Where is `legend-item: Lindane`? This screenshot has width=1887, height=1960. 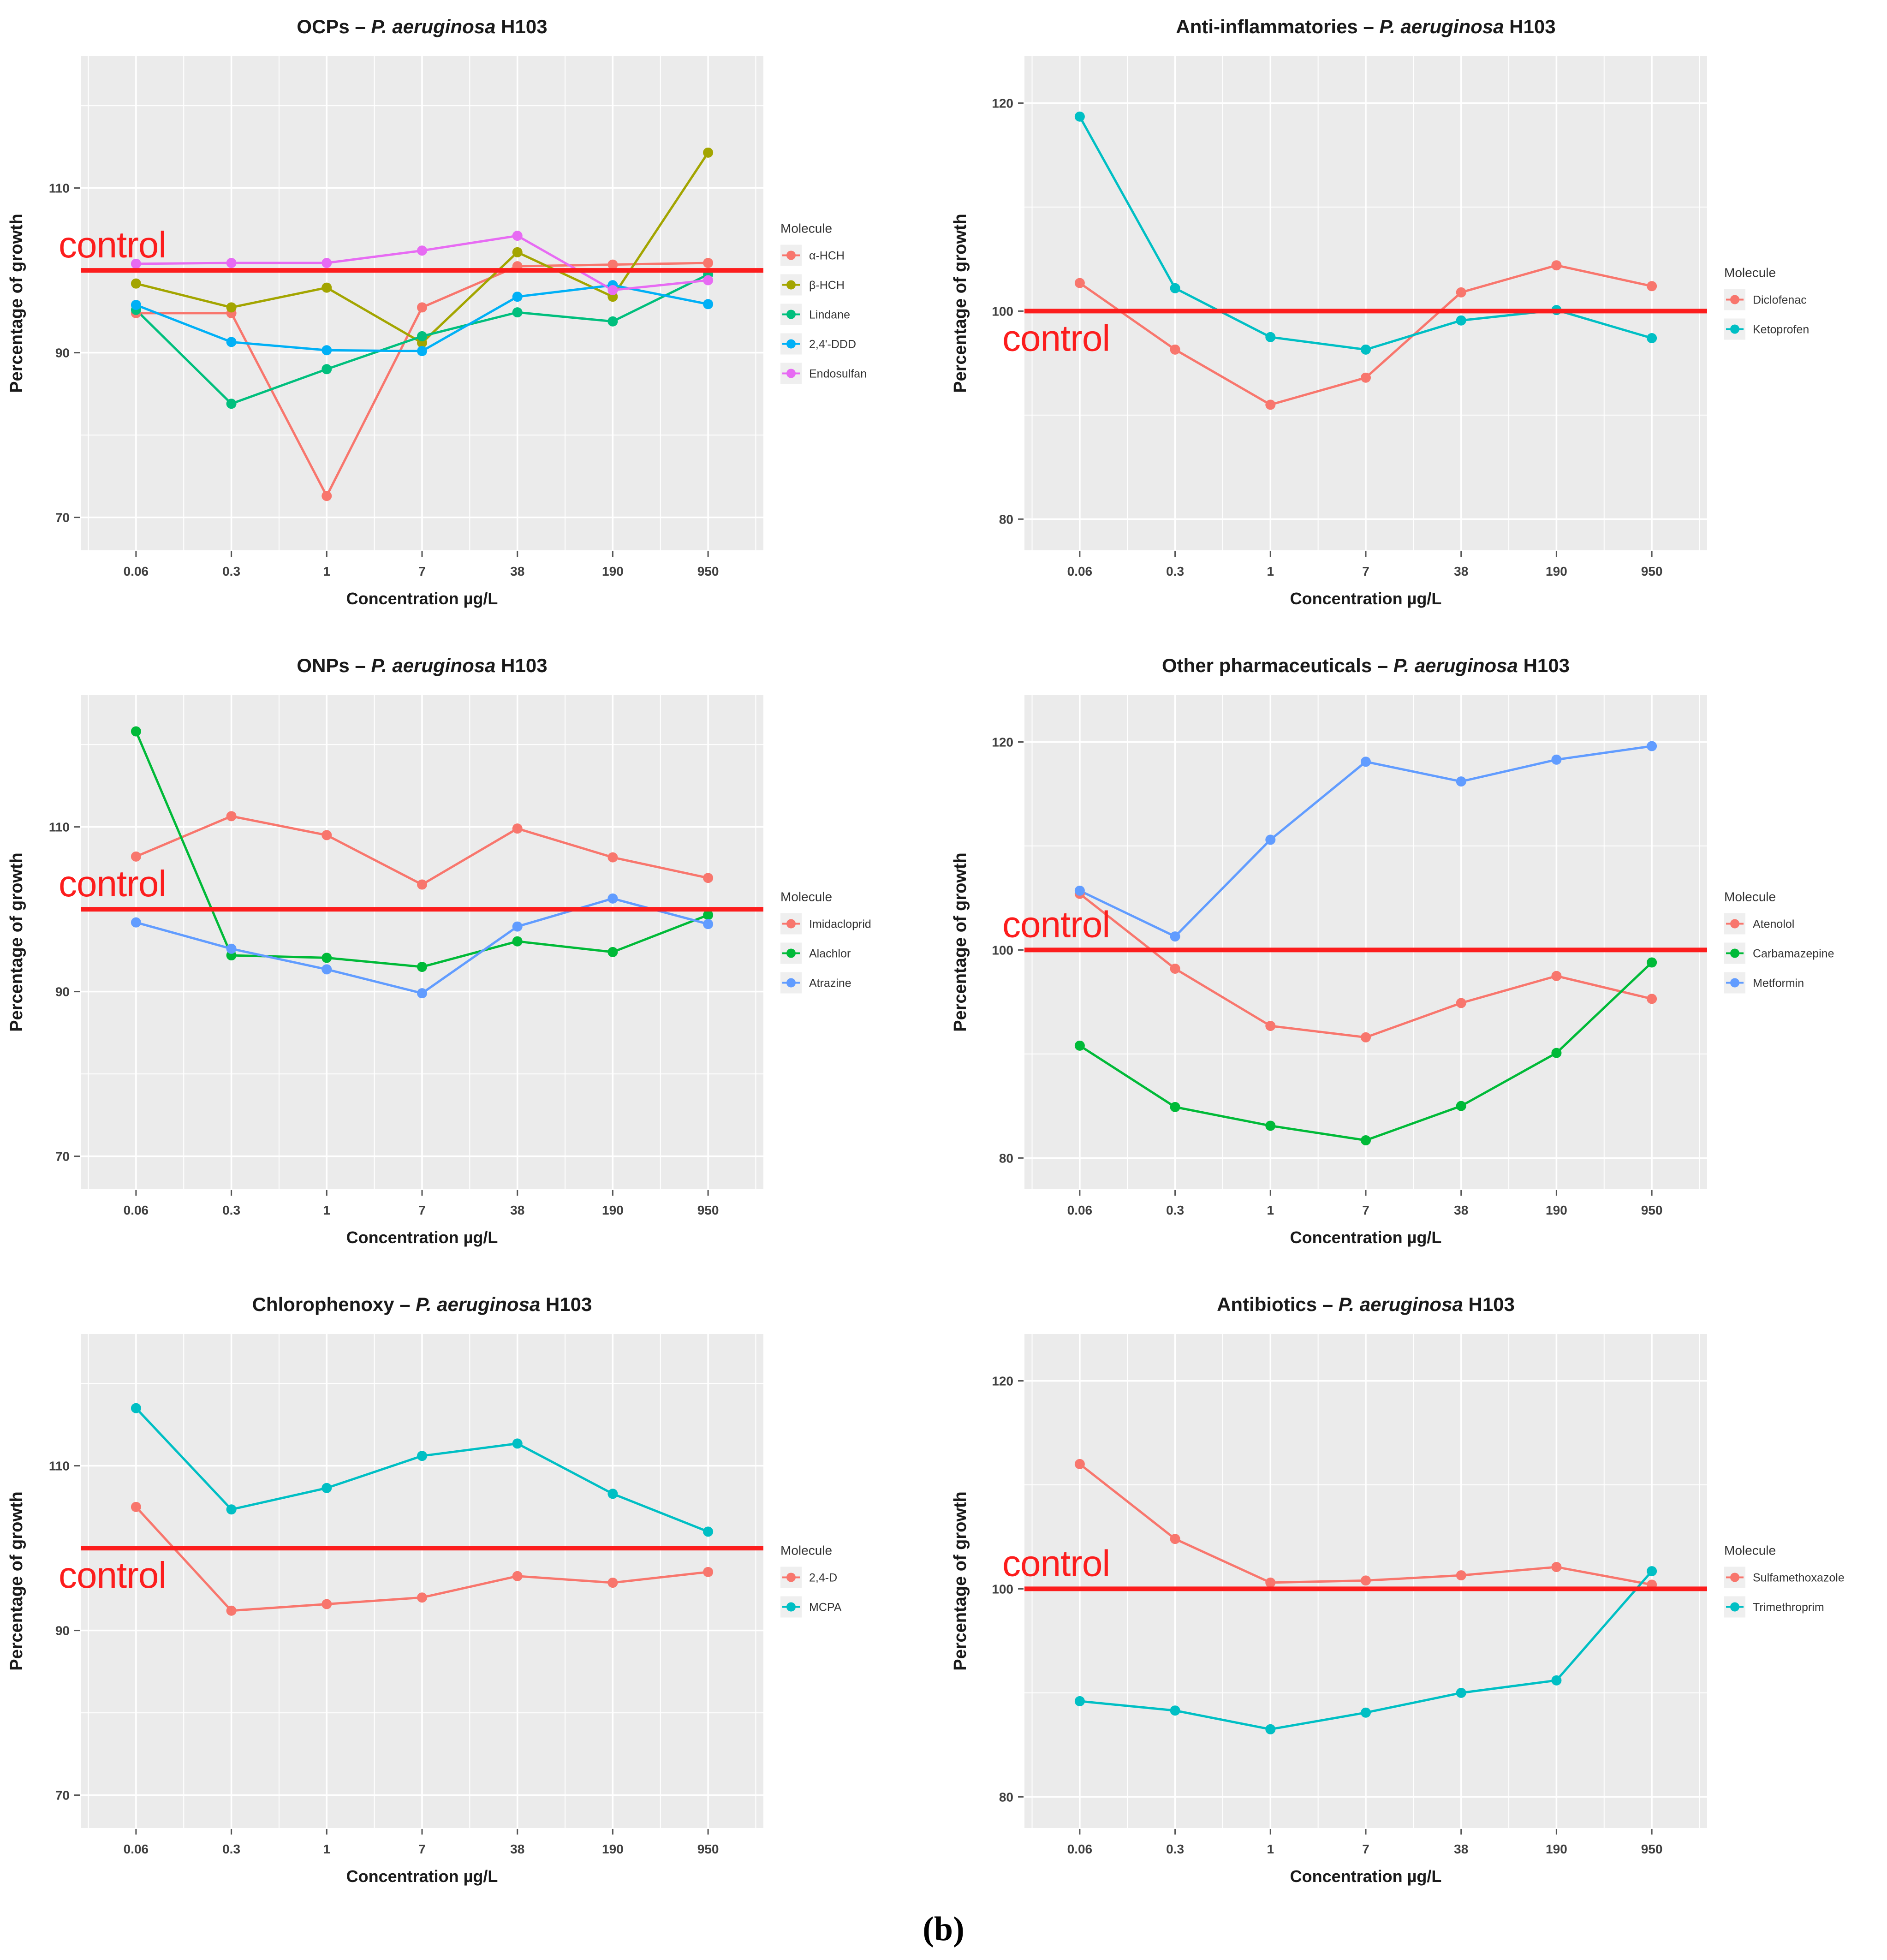 legend-item: Lindane is located at coordinates (815, 314).